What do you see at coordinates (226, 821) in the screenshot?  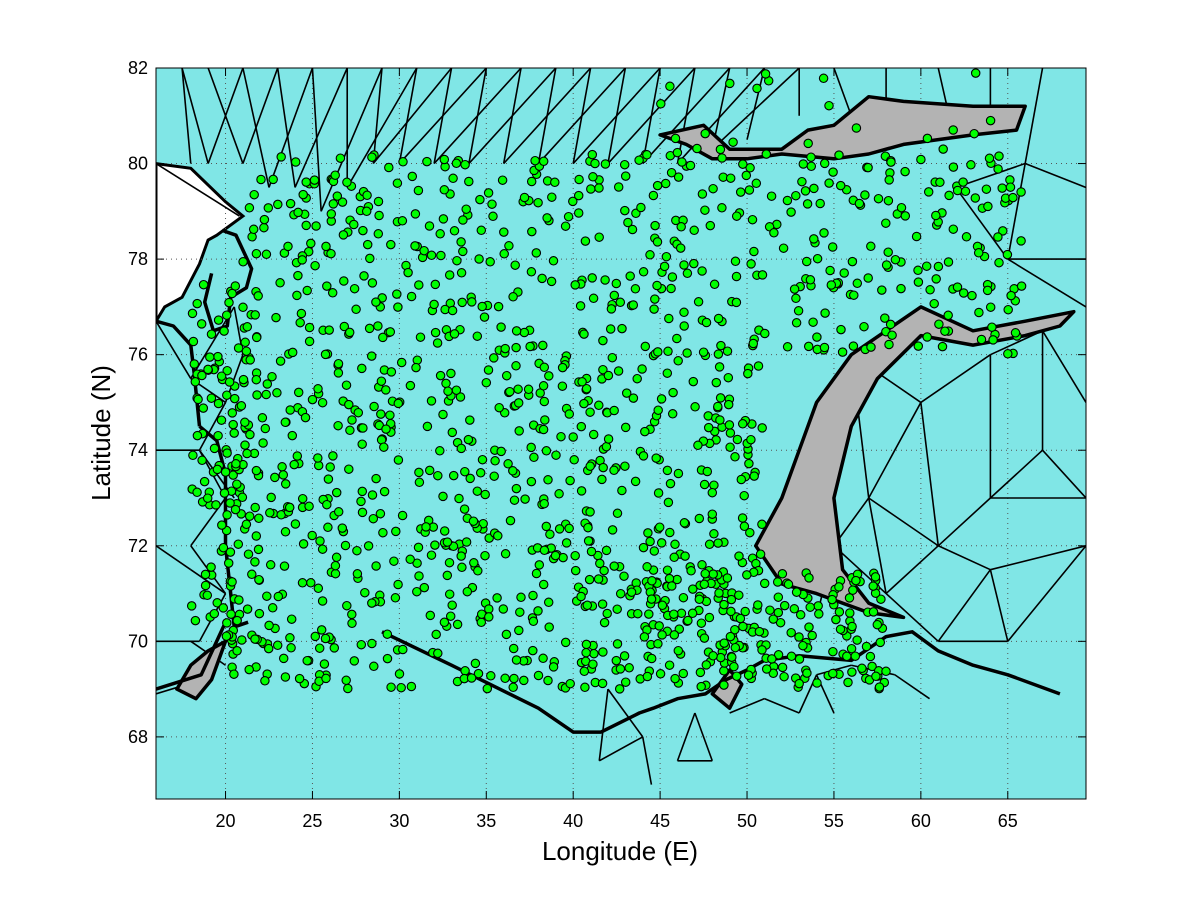 I see `x-tick-label: 20` at bounding box center [226, 821].